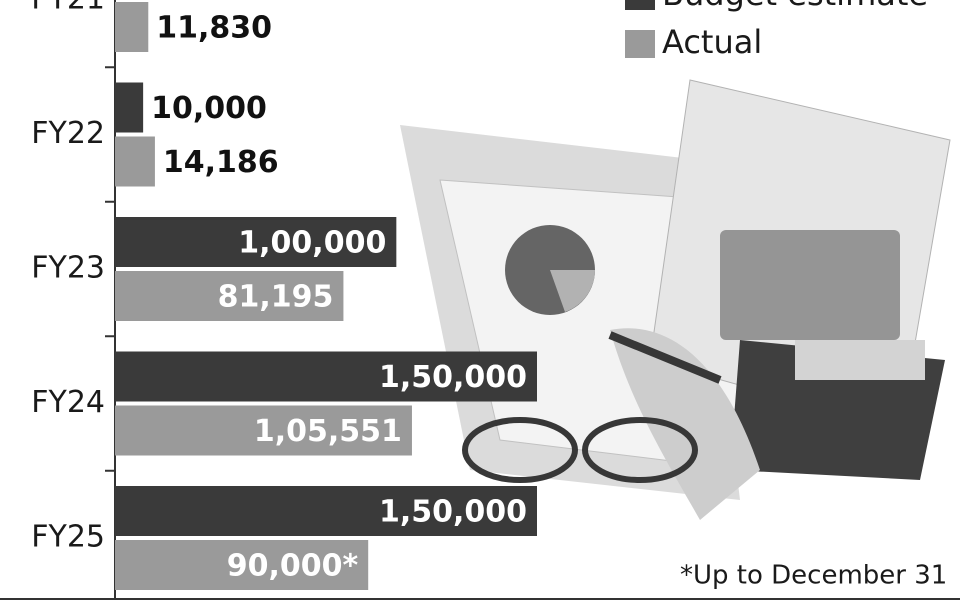  I want to click on y-tick-label: FY24, so click(68, 402).